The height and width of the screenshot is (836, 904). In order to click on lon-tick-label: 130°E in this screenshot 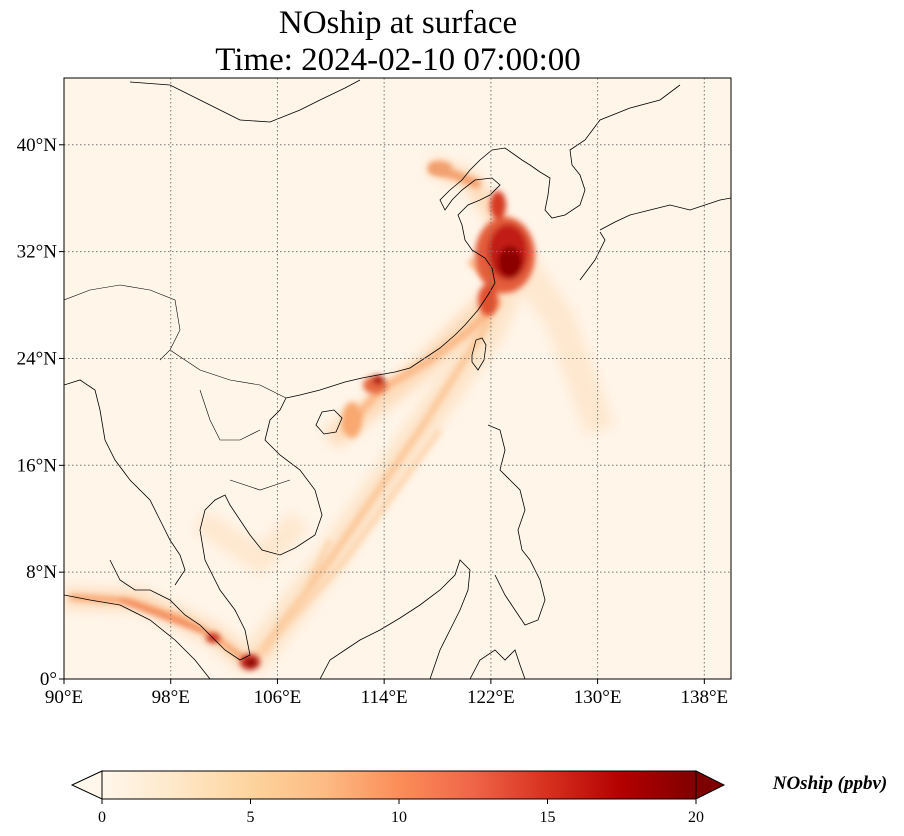, I will do `click(598, 697)`.